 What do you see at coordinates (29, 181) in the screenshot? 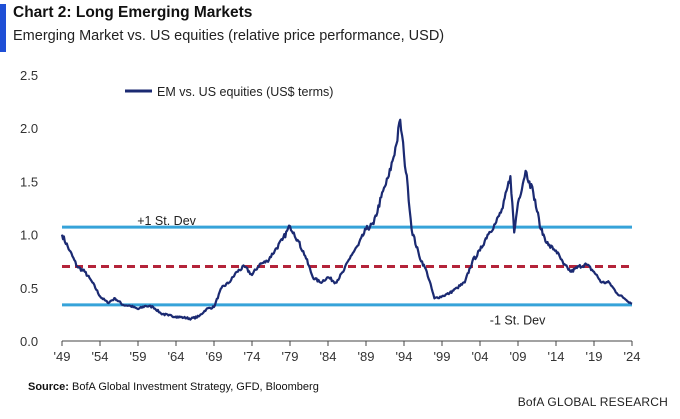
I see `y-tick-label: 1.5` at bounding box center [29, 181].